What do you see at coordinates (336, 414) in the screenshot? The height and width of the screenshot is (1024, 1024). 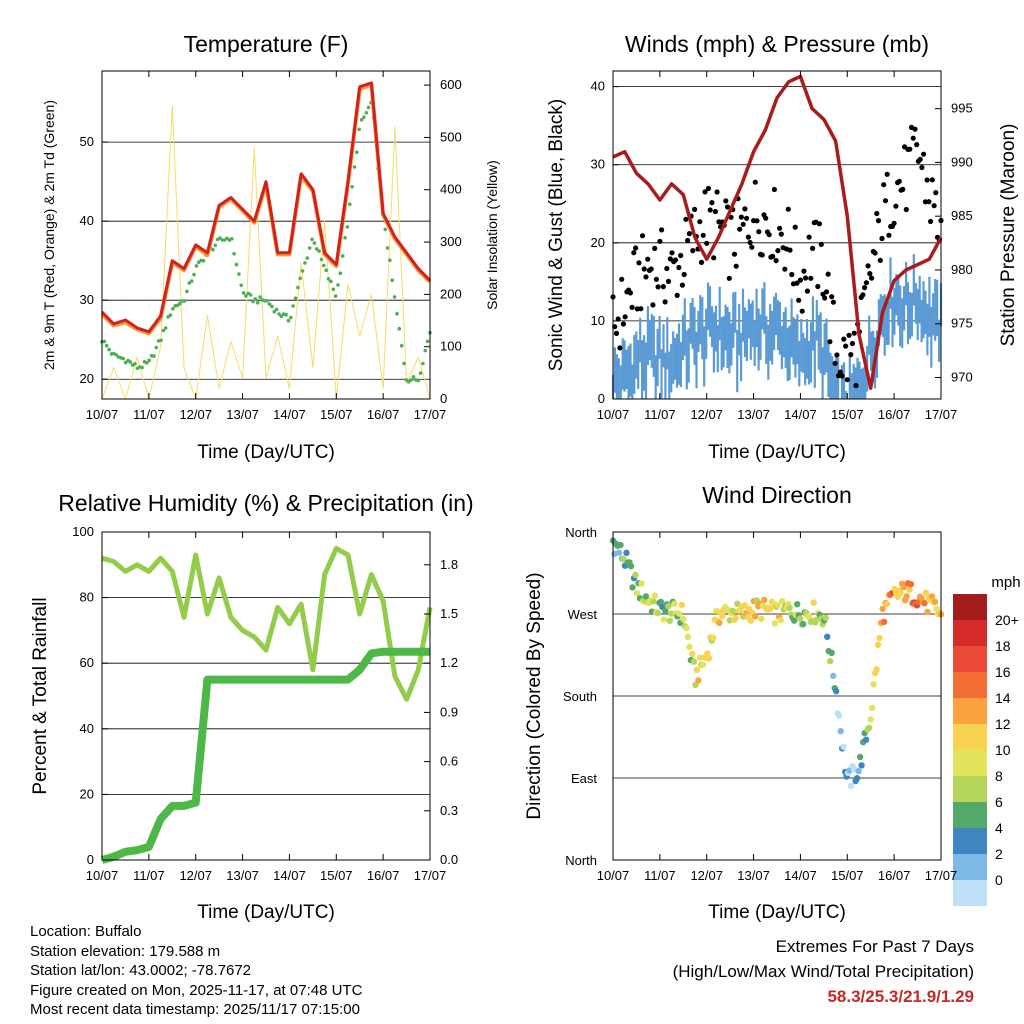 I see `x-tick-label: 15/07` at bounding box center [336, 414].